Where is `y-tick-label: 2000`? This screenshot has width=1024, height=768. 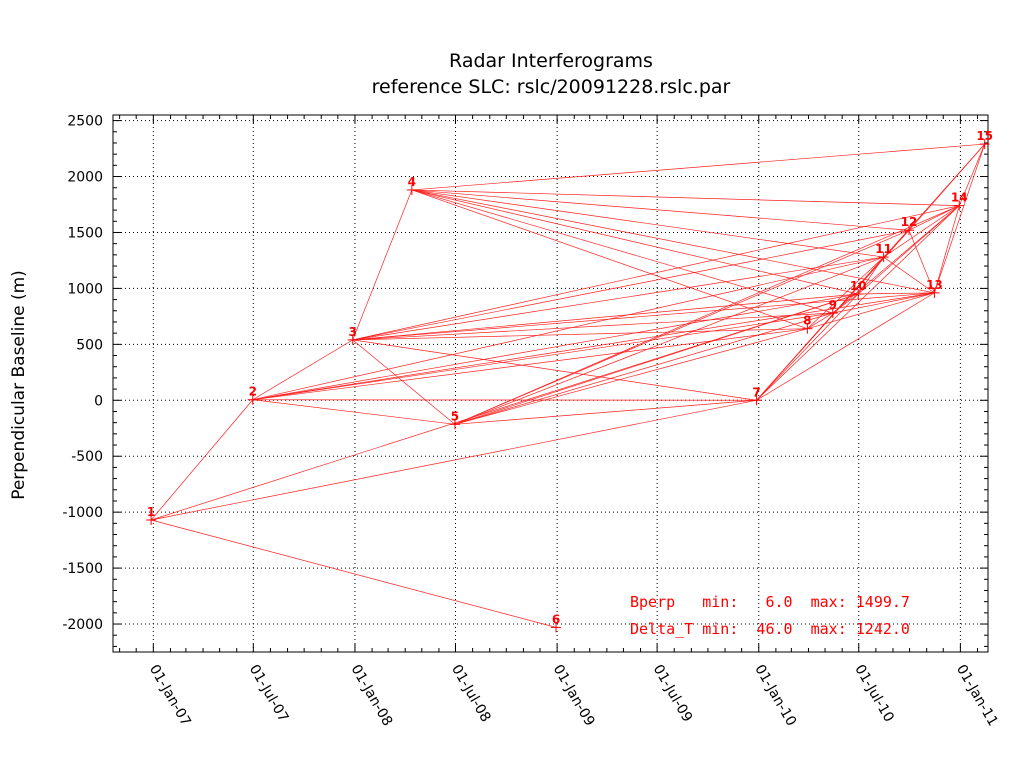 y-tick-label: 2000 is located at coordinates (85, 178).